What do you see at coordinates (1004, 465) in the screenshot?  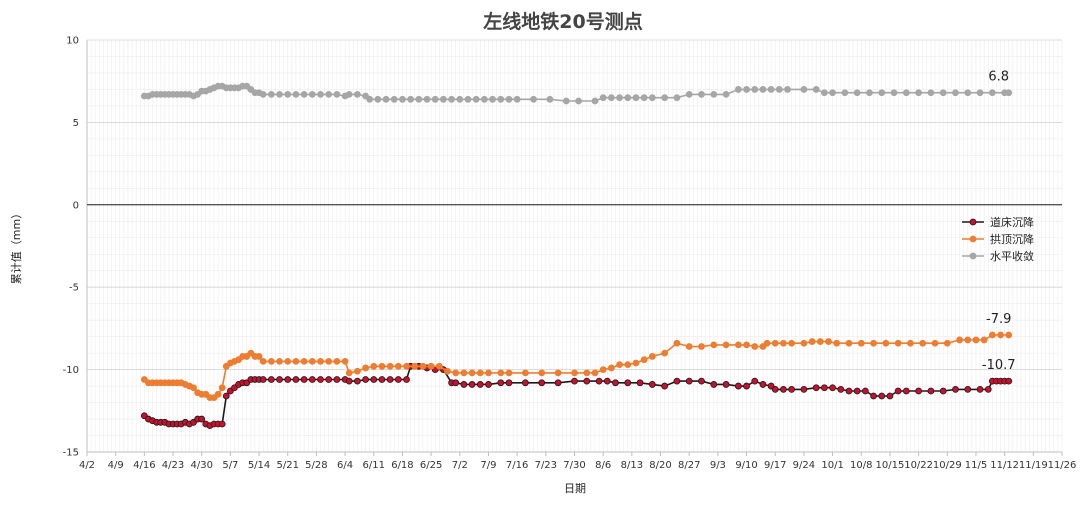 I see `x-tick-label: 11/12` at bounding box center [1004, 465].